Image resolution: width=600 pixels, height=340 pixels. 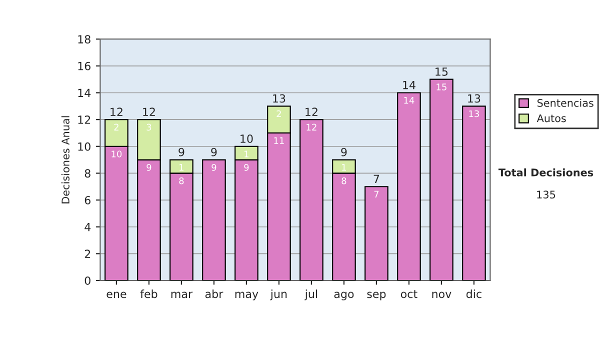 What do you see at coordinates (182, 295) in the screenshot?
I see `x-tick-label: mar` at bounding box center [182, 295].